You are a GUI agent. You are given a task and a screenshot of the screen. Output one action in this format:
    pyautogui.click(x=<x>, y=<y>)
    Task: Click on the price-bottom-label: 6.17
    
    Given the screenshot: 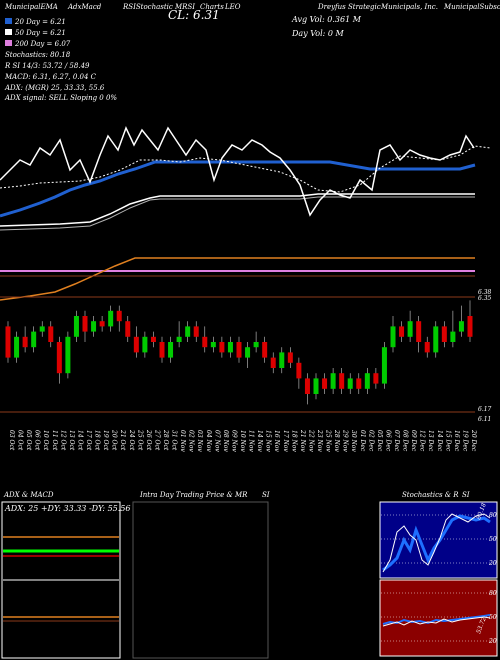 What is the action you would take?
    pyautogui.click(x=485, y=409)
    